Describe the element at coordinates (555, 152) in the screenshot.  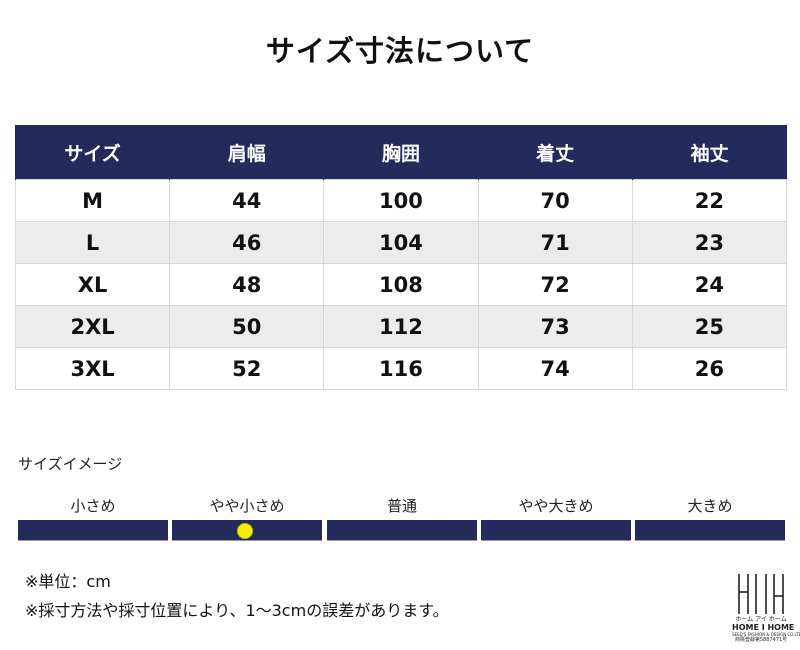
I see `header-length: 着丈` at that location.